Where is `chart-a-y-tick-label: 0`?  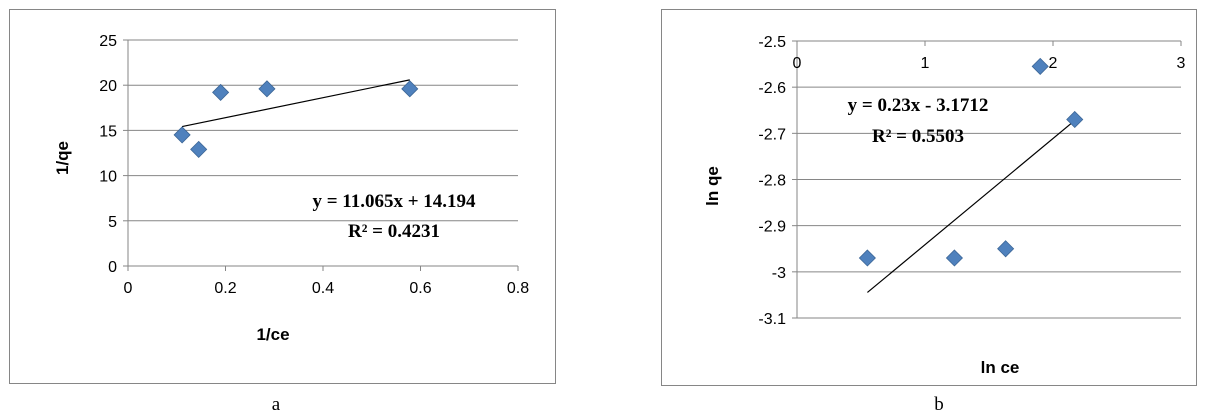 chart-a-y-tick-label: 0 is located at coordinates (112, 267).